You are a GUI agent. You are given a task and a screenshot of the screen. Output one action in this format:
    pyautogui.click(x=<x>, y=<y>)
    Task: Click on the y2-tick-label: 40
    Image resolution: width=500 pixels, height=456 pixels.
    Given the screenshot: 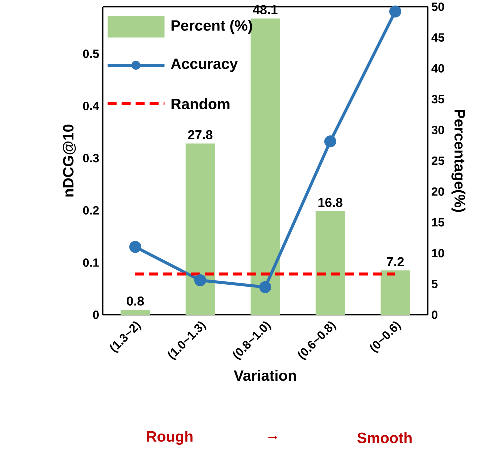 What is the action you would take?
    pyautogui.click(x=438, y=68)
    